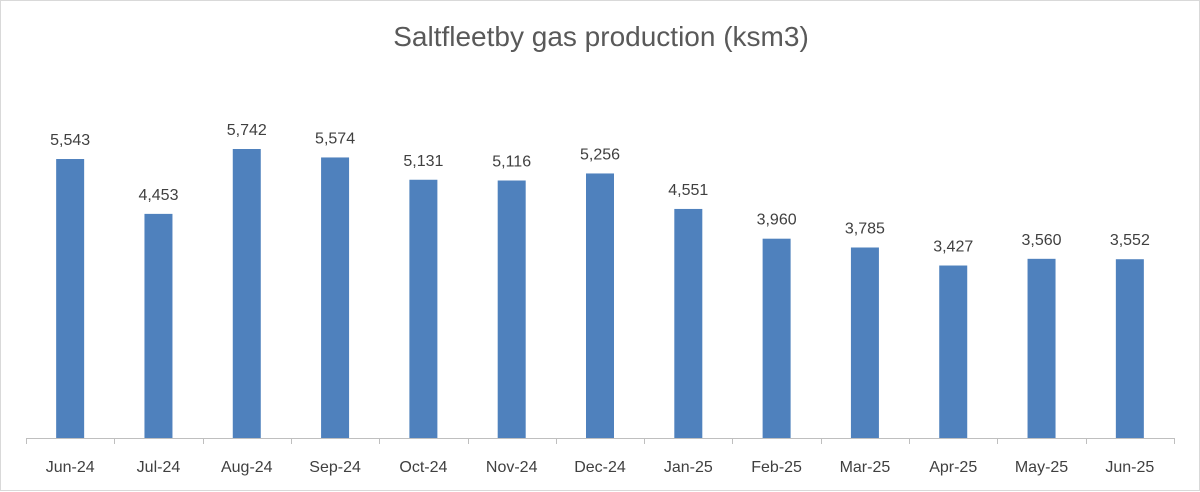 Image resolution: width=1200 pixels, height=492 pixels. I want to click on data-label-jan-25: 4,551, so click(688, 190).